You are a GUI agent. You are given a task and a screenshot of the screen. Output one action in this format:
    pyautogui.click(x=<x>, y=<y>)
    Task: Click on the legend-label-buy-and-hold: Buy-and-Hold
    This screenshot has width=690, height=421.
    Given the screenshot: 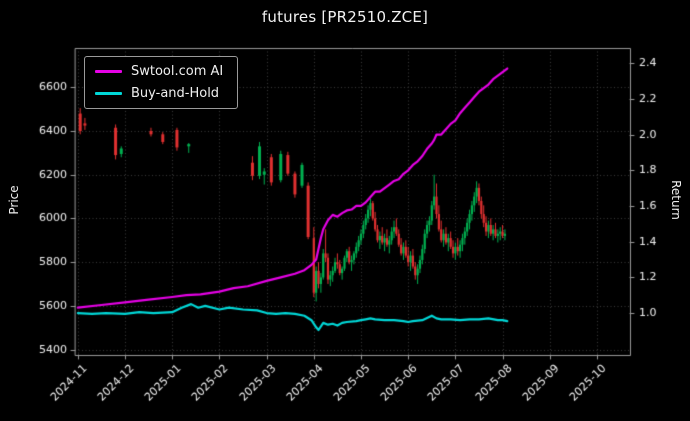 What is the action you would take?
    pyautogui.click(x=175, y=93)
    